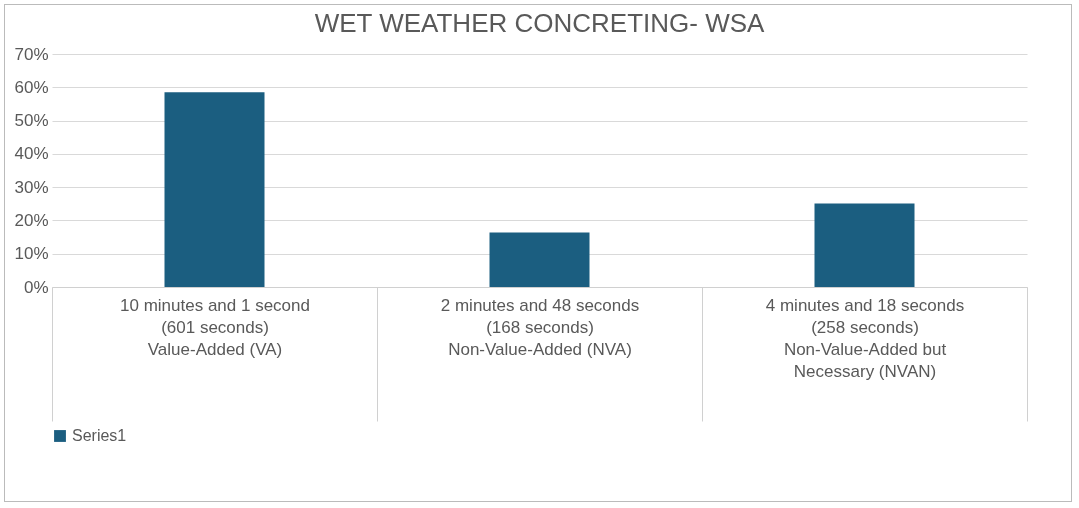 This screenshot has width=1079, height=508. What do you see at coordinates (31, 54) in the screenshot?
I see `y-tick-label: 70%` at bounding box center [31, 54].